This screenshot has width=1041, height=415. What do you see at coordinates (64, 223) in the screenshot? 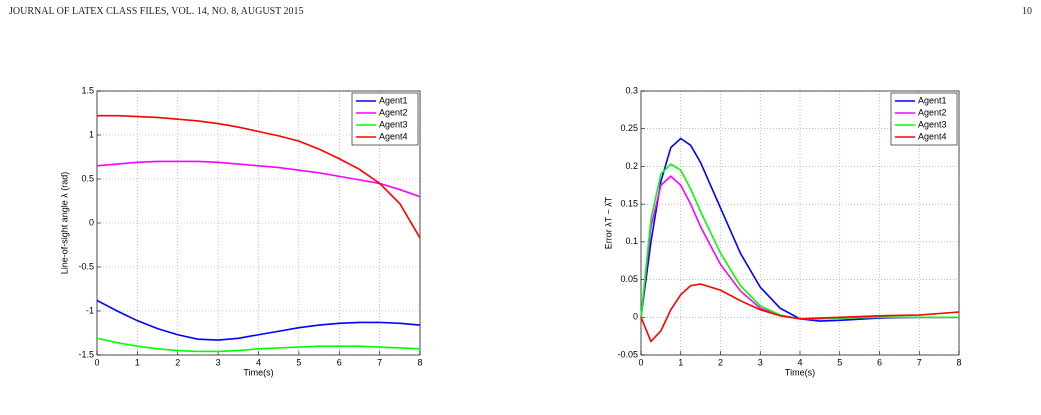
I see `y-axis-label: Line-of-sight angle λ (rad)` at bounding box center [64, 223].